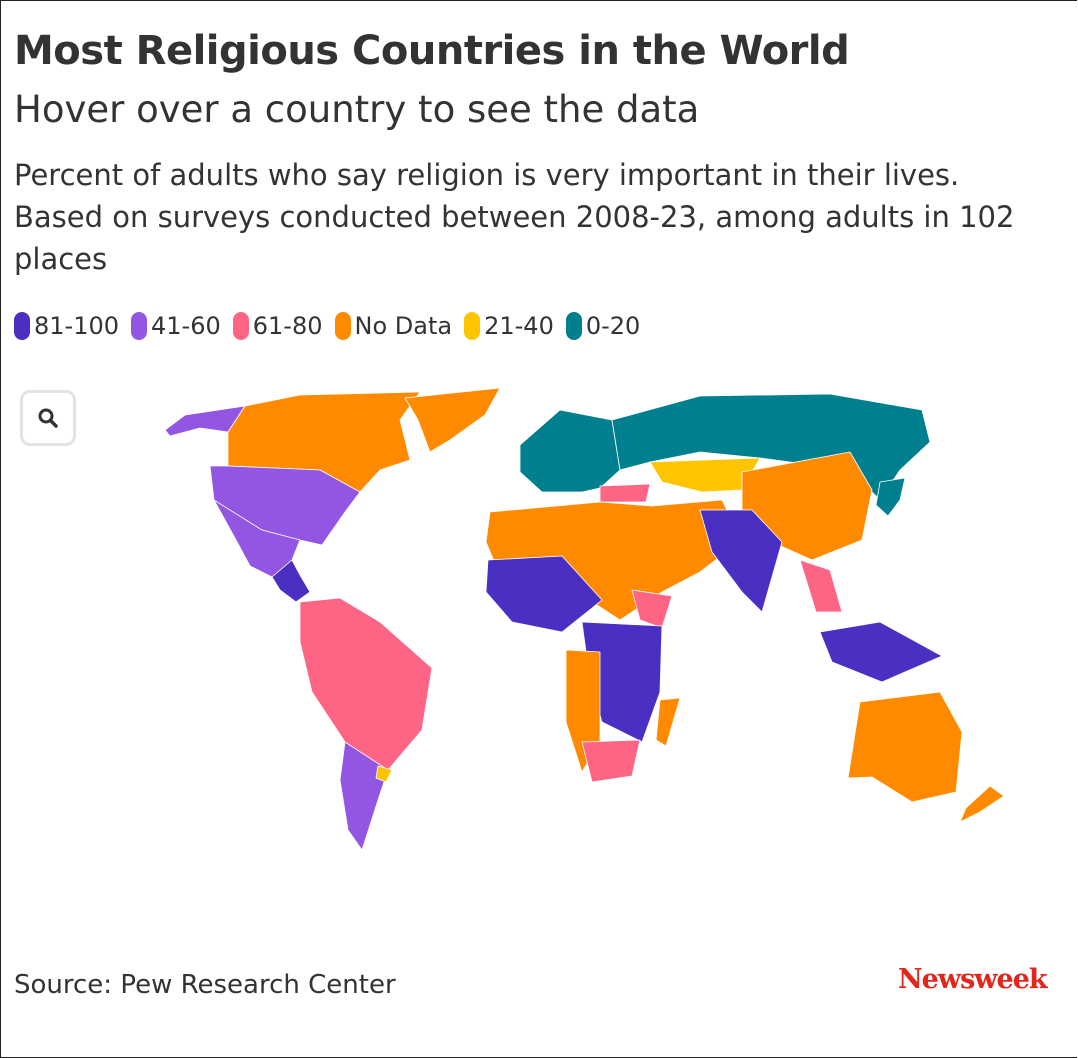 The height and width of the screenshot is (1058, 1078). What do you see at coordinates (821, 586) in the screenshot?
I see `region-southeast-asia: Southeast Asia` at bounding box center [821, 586].